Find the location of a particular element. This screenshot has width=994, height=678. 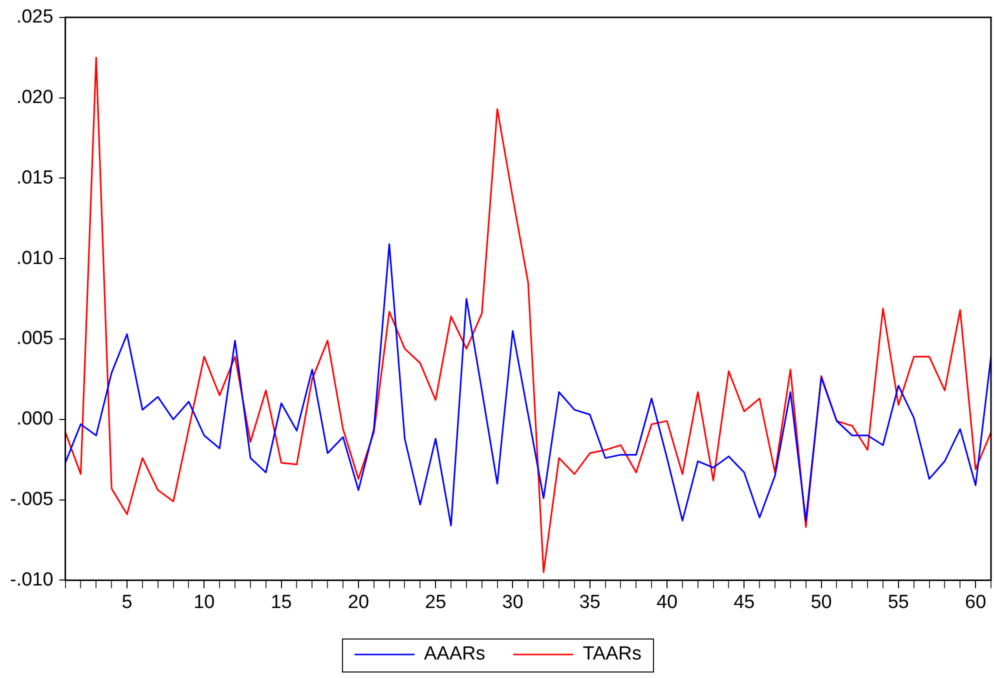

x-tick-label: 50 is located at coordinates (821, 602).